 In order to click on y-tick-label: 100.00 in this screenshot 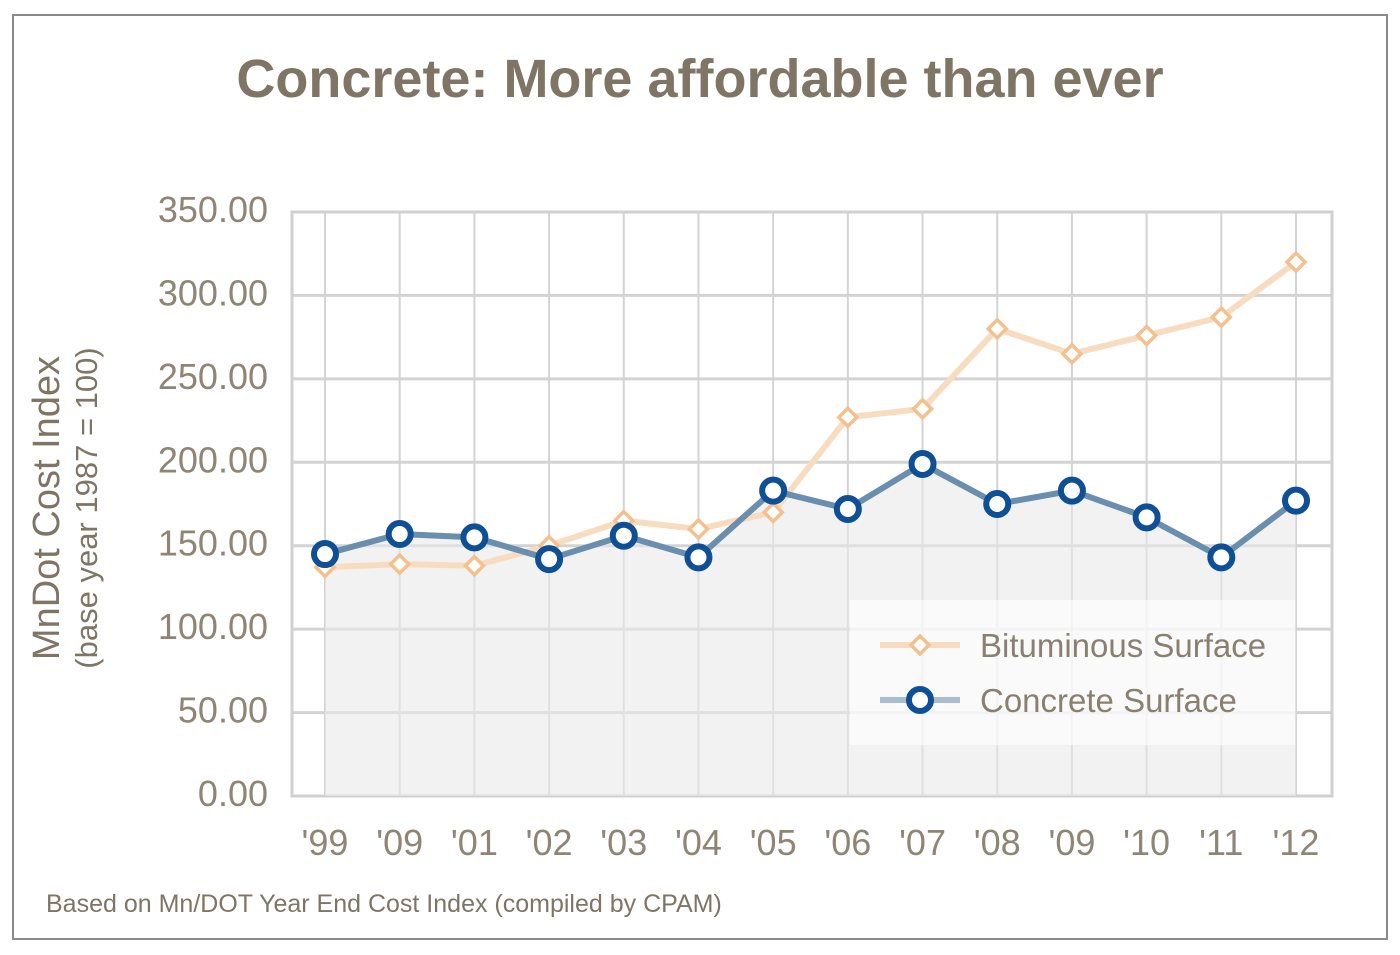, I will do `click(213, 626)`.